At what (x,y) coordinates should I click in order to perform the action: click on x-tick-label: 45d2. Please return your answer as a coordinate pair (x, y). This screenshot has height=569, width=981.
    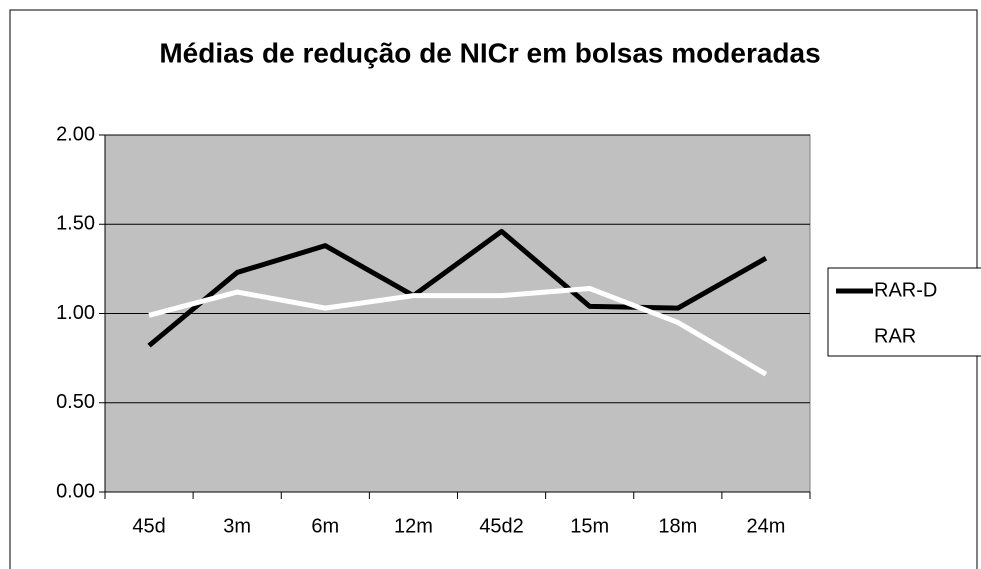
    Looking at the image, I should click on (501, 526).